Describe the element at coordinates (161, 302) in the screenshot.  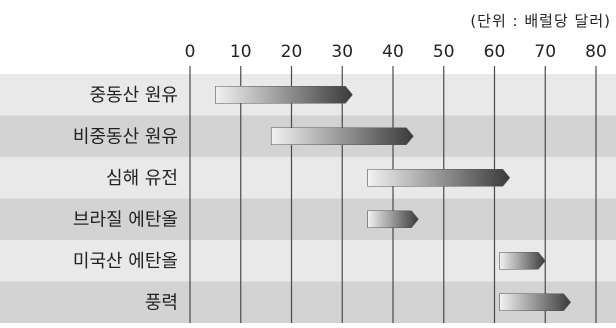
I see `category-label: 풍력` at that location.